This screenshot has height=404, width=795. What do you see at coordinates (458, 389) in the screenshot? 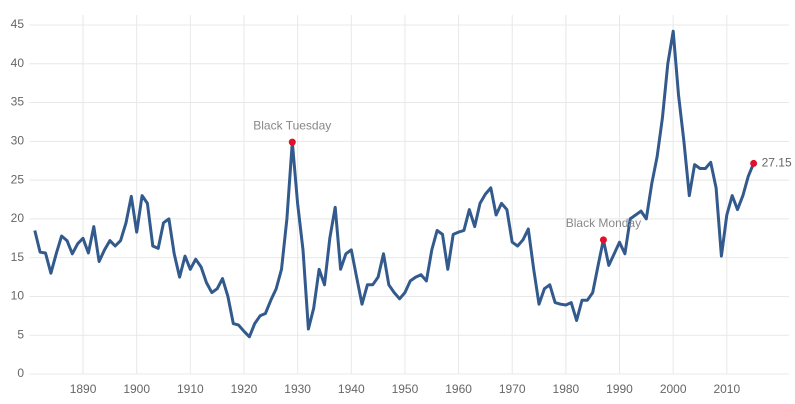
I see `x-tick-label: 1960` at bounding box center [458, 389].